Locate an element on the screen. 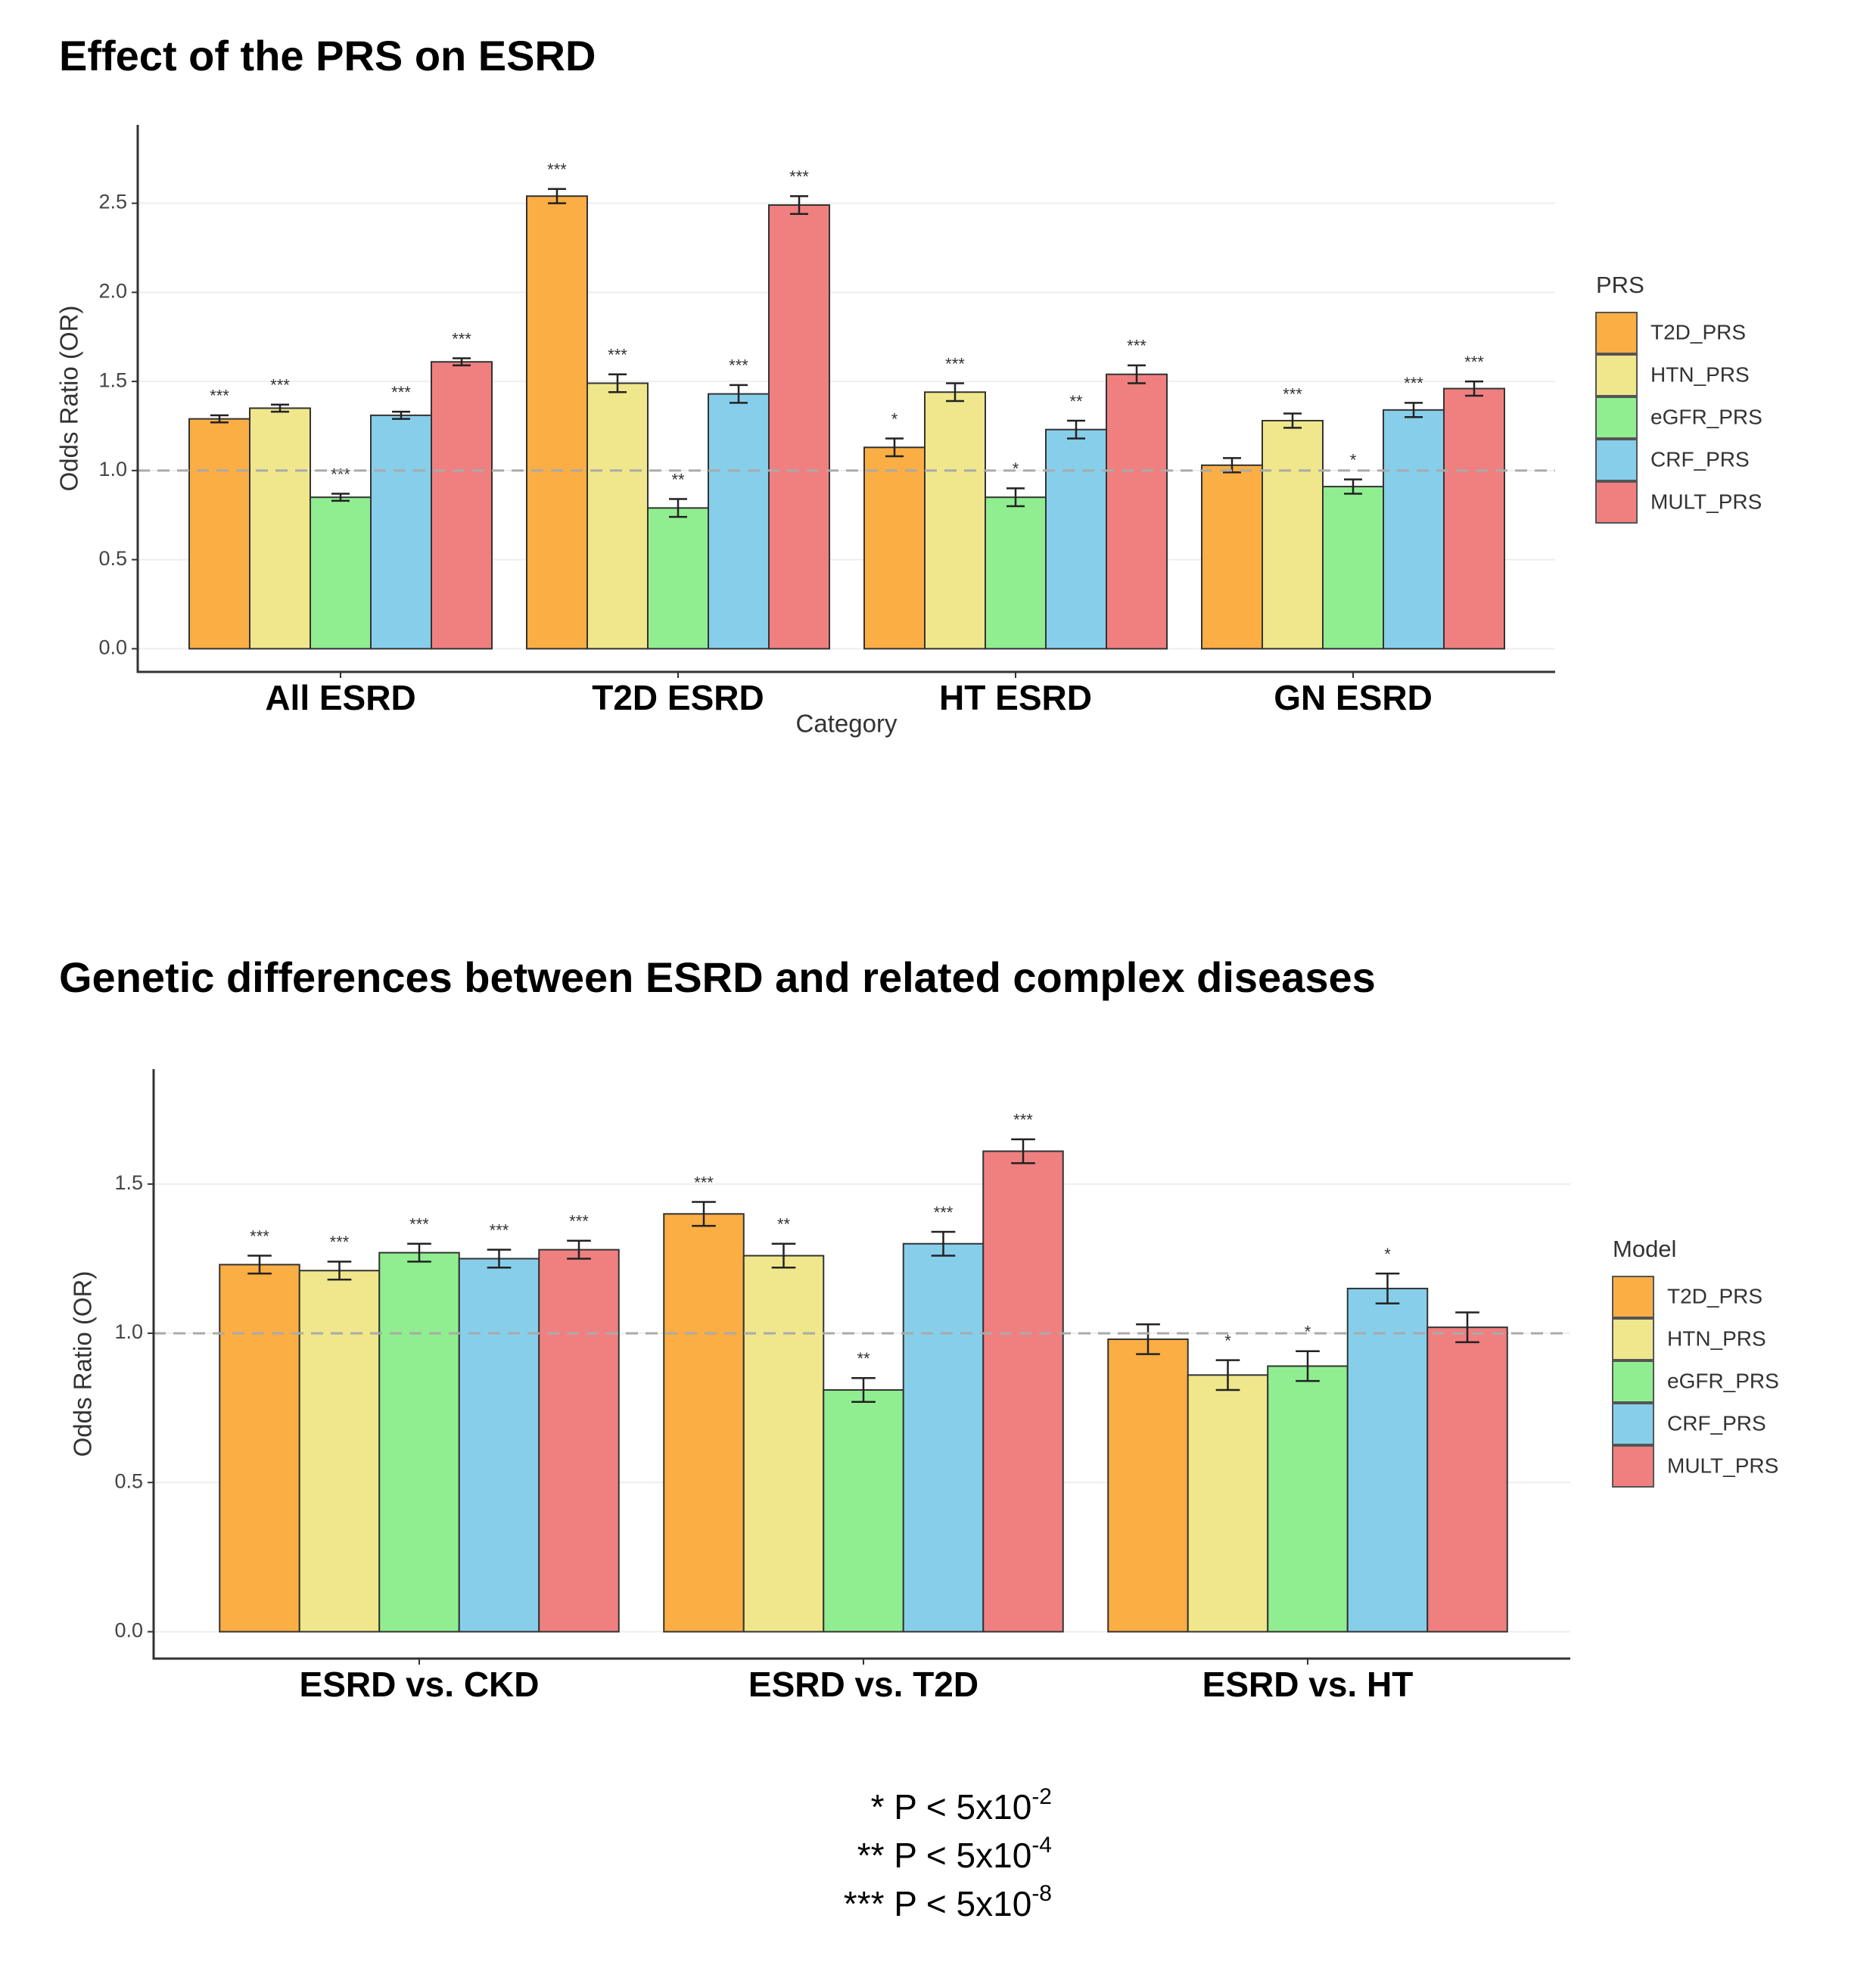  legend-title: PRS is located at coordinates (1620, 285).